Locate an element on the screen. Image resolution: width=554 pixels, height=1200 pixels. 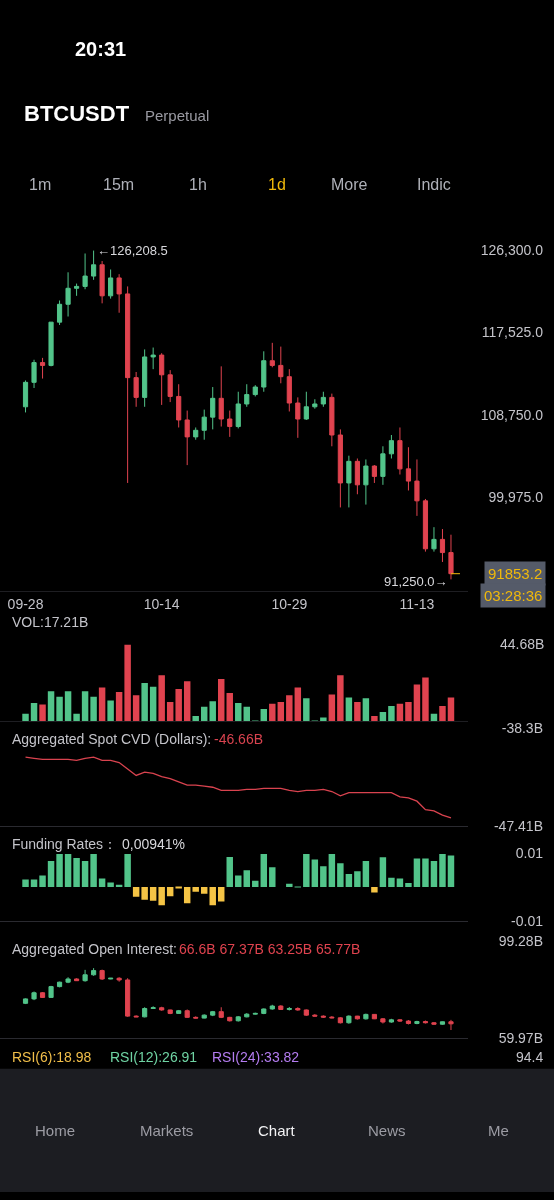
text: Indic is located at coordinates (434, 184).